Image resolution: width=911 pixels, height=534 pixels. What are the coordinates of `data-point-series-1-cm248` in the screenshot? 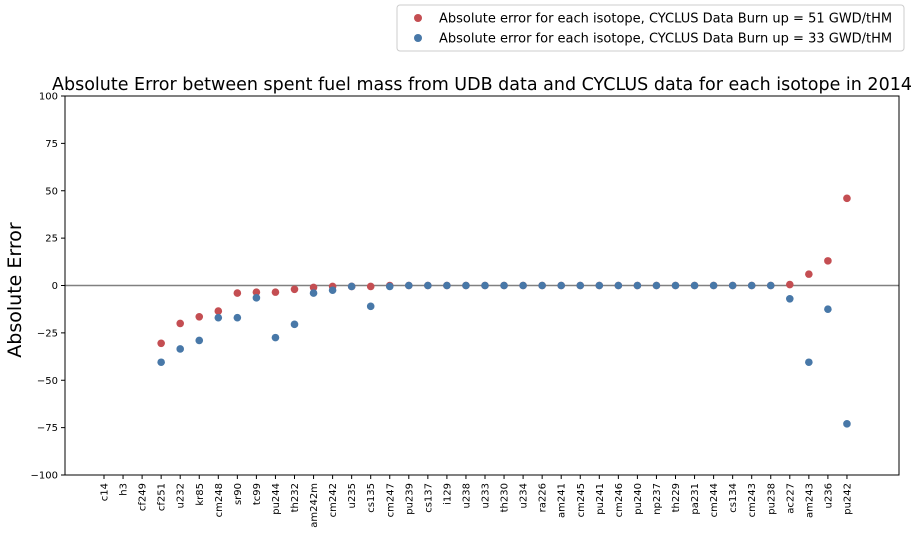 It's located at (218, 311).